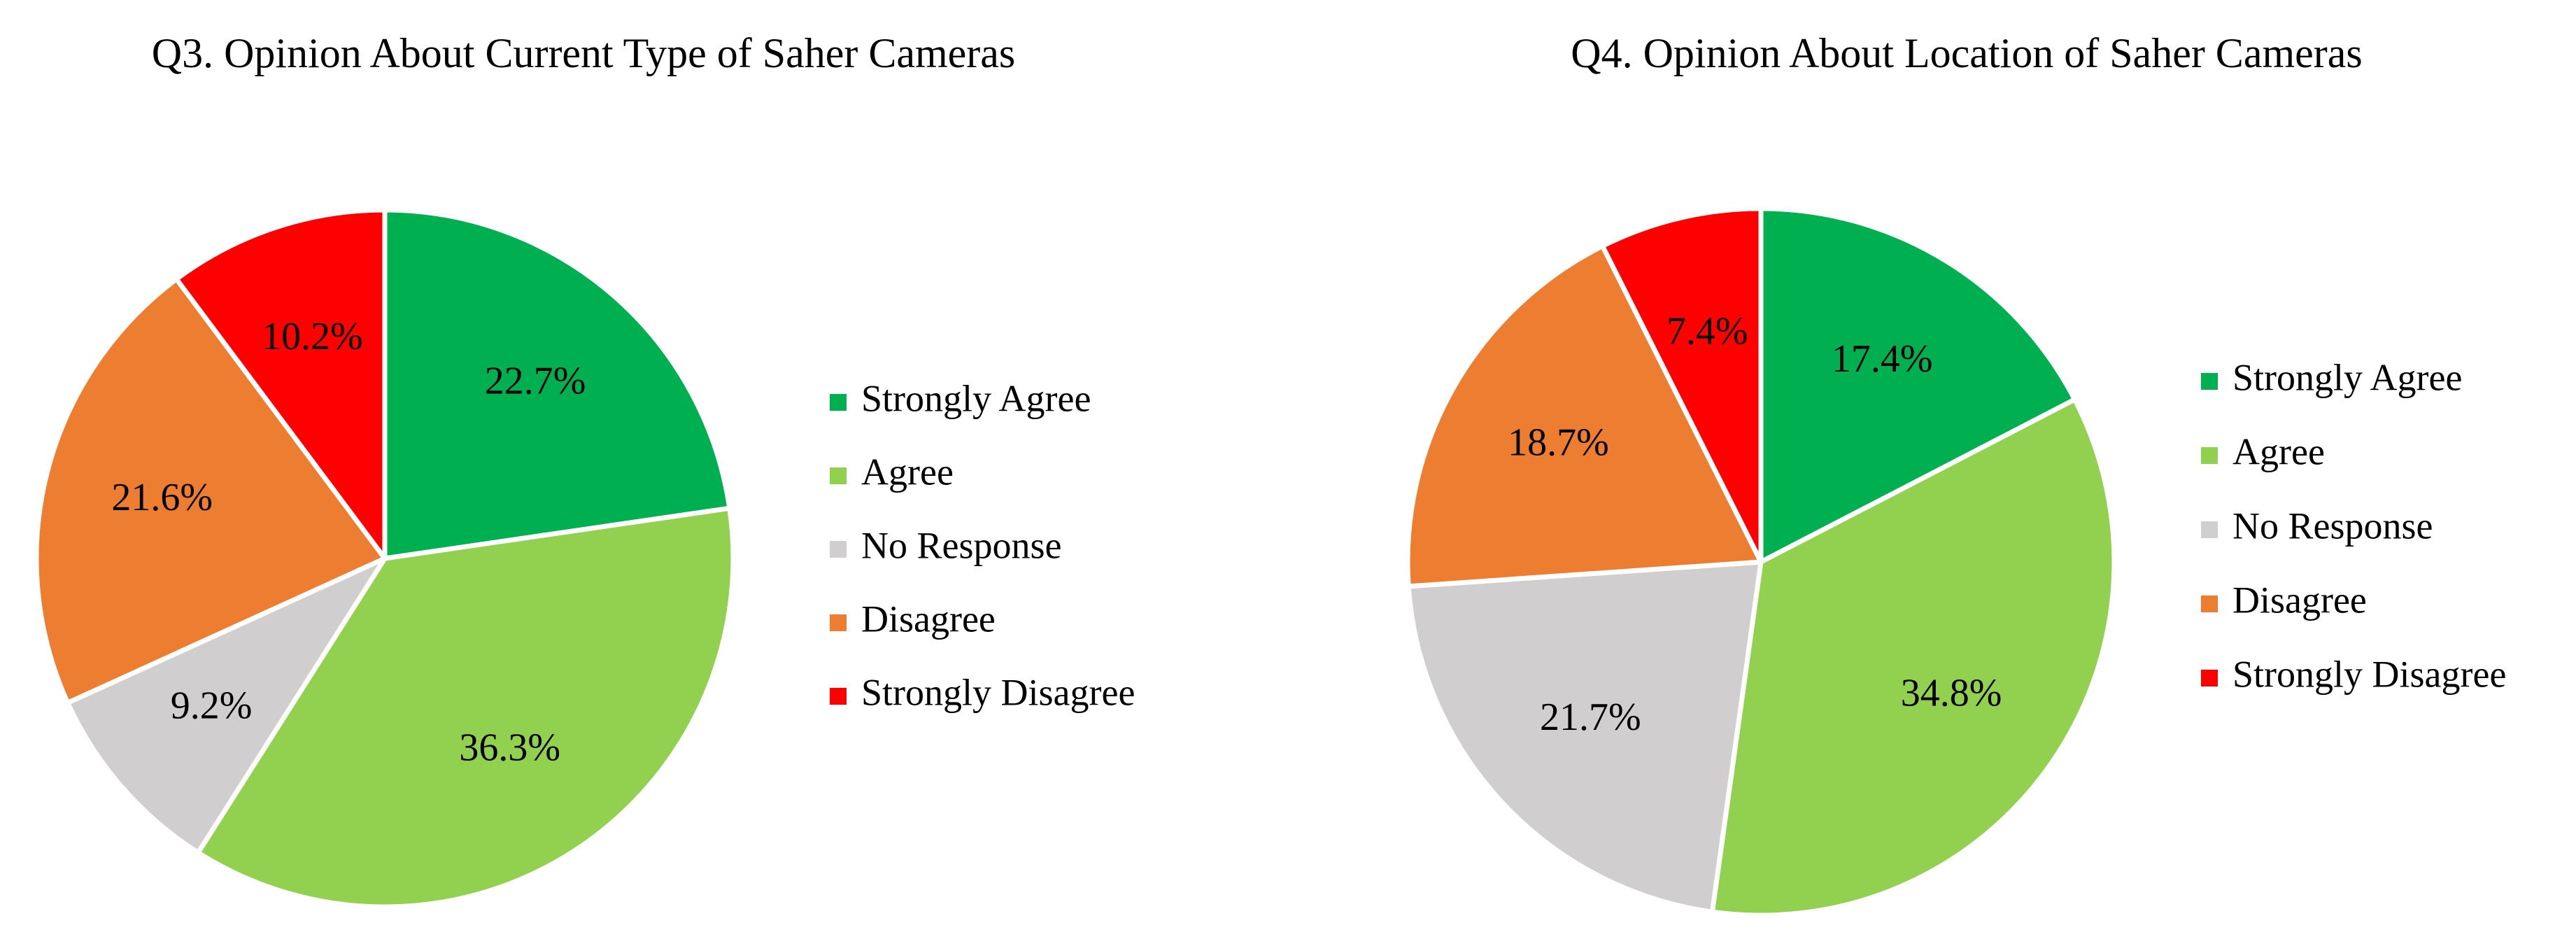 Image resolution: width=2576 pixels, height=951 pixels. What do you see at coordinates (1559, 443) in the screenshot?
I see `data-label: 18.7%` at bounding box center [1559, 443].